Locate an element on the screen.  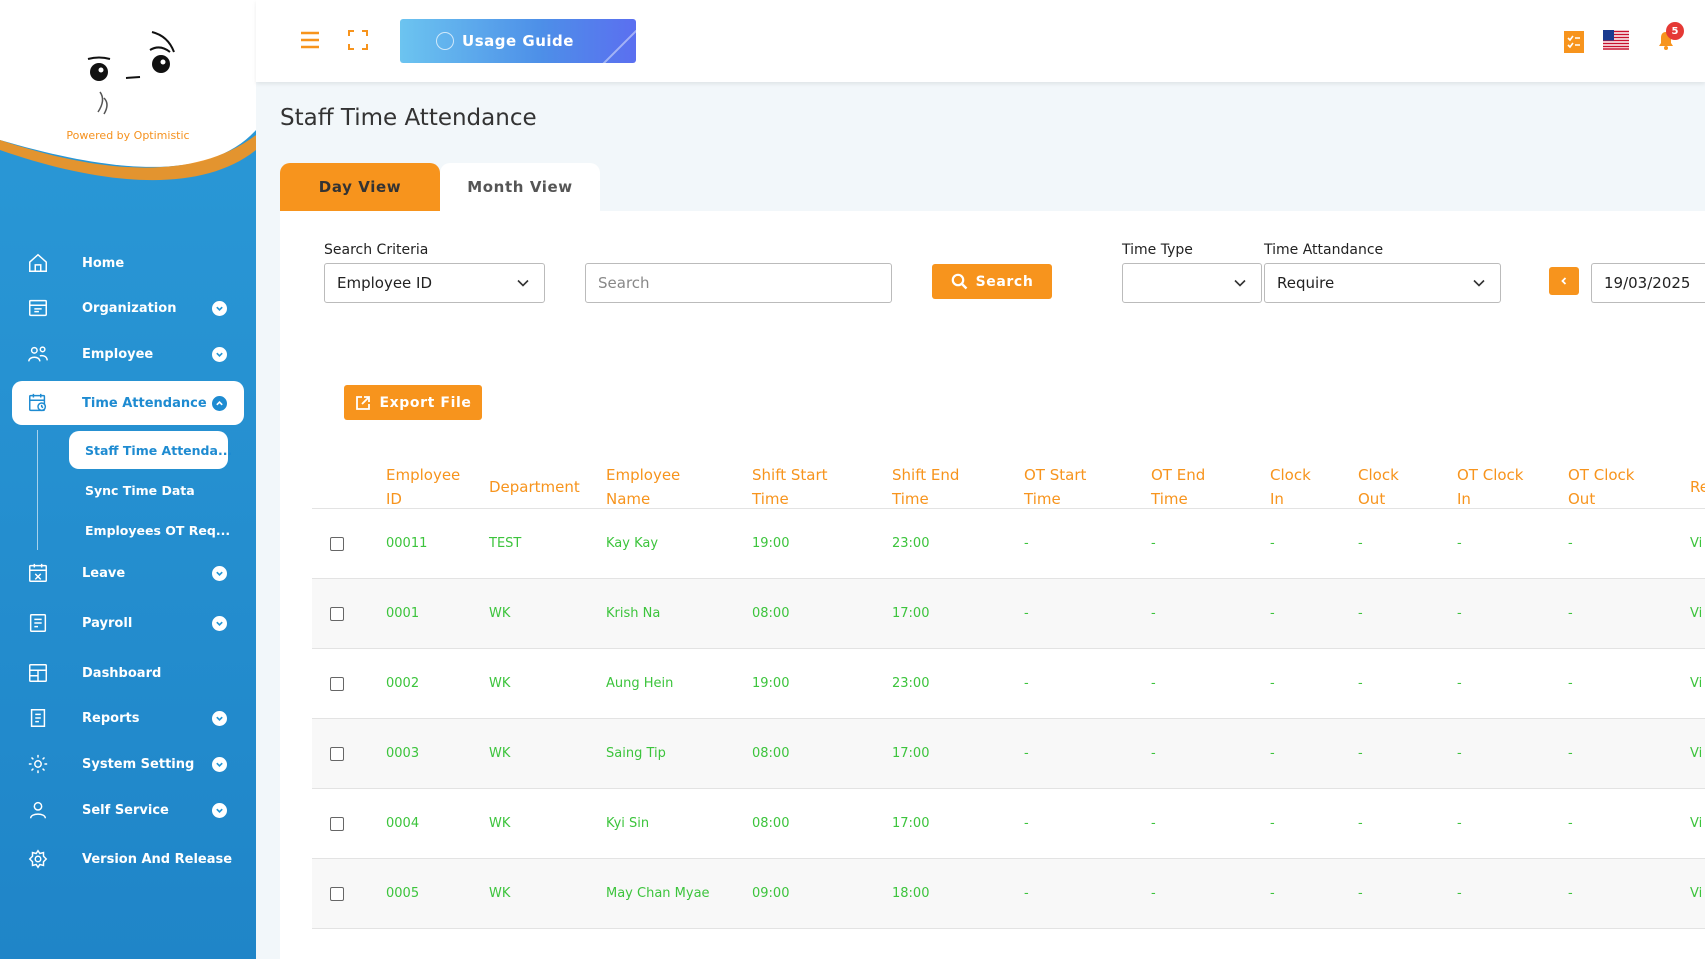
sidebar-item-organization: Organization is located at coordinates (128, 308).